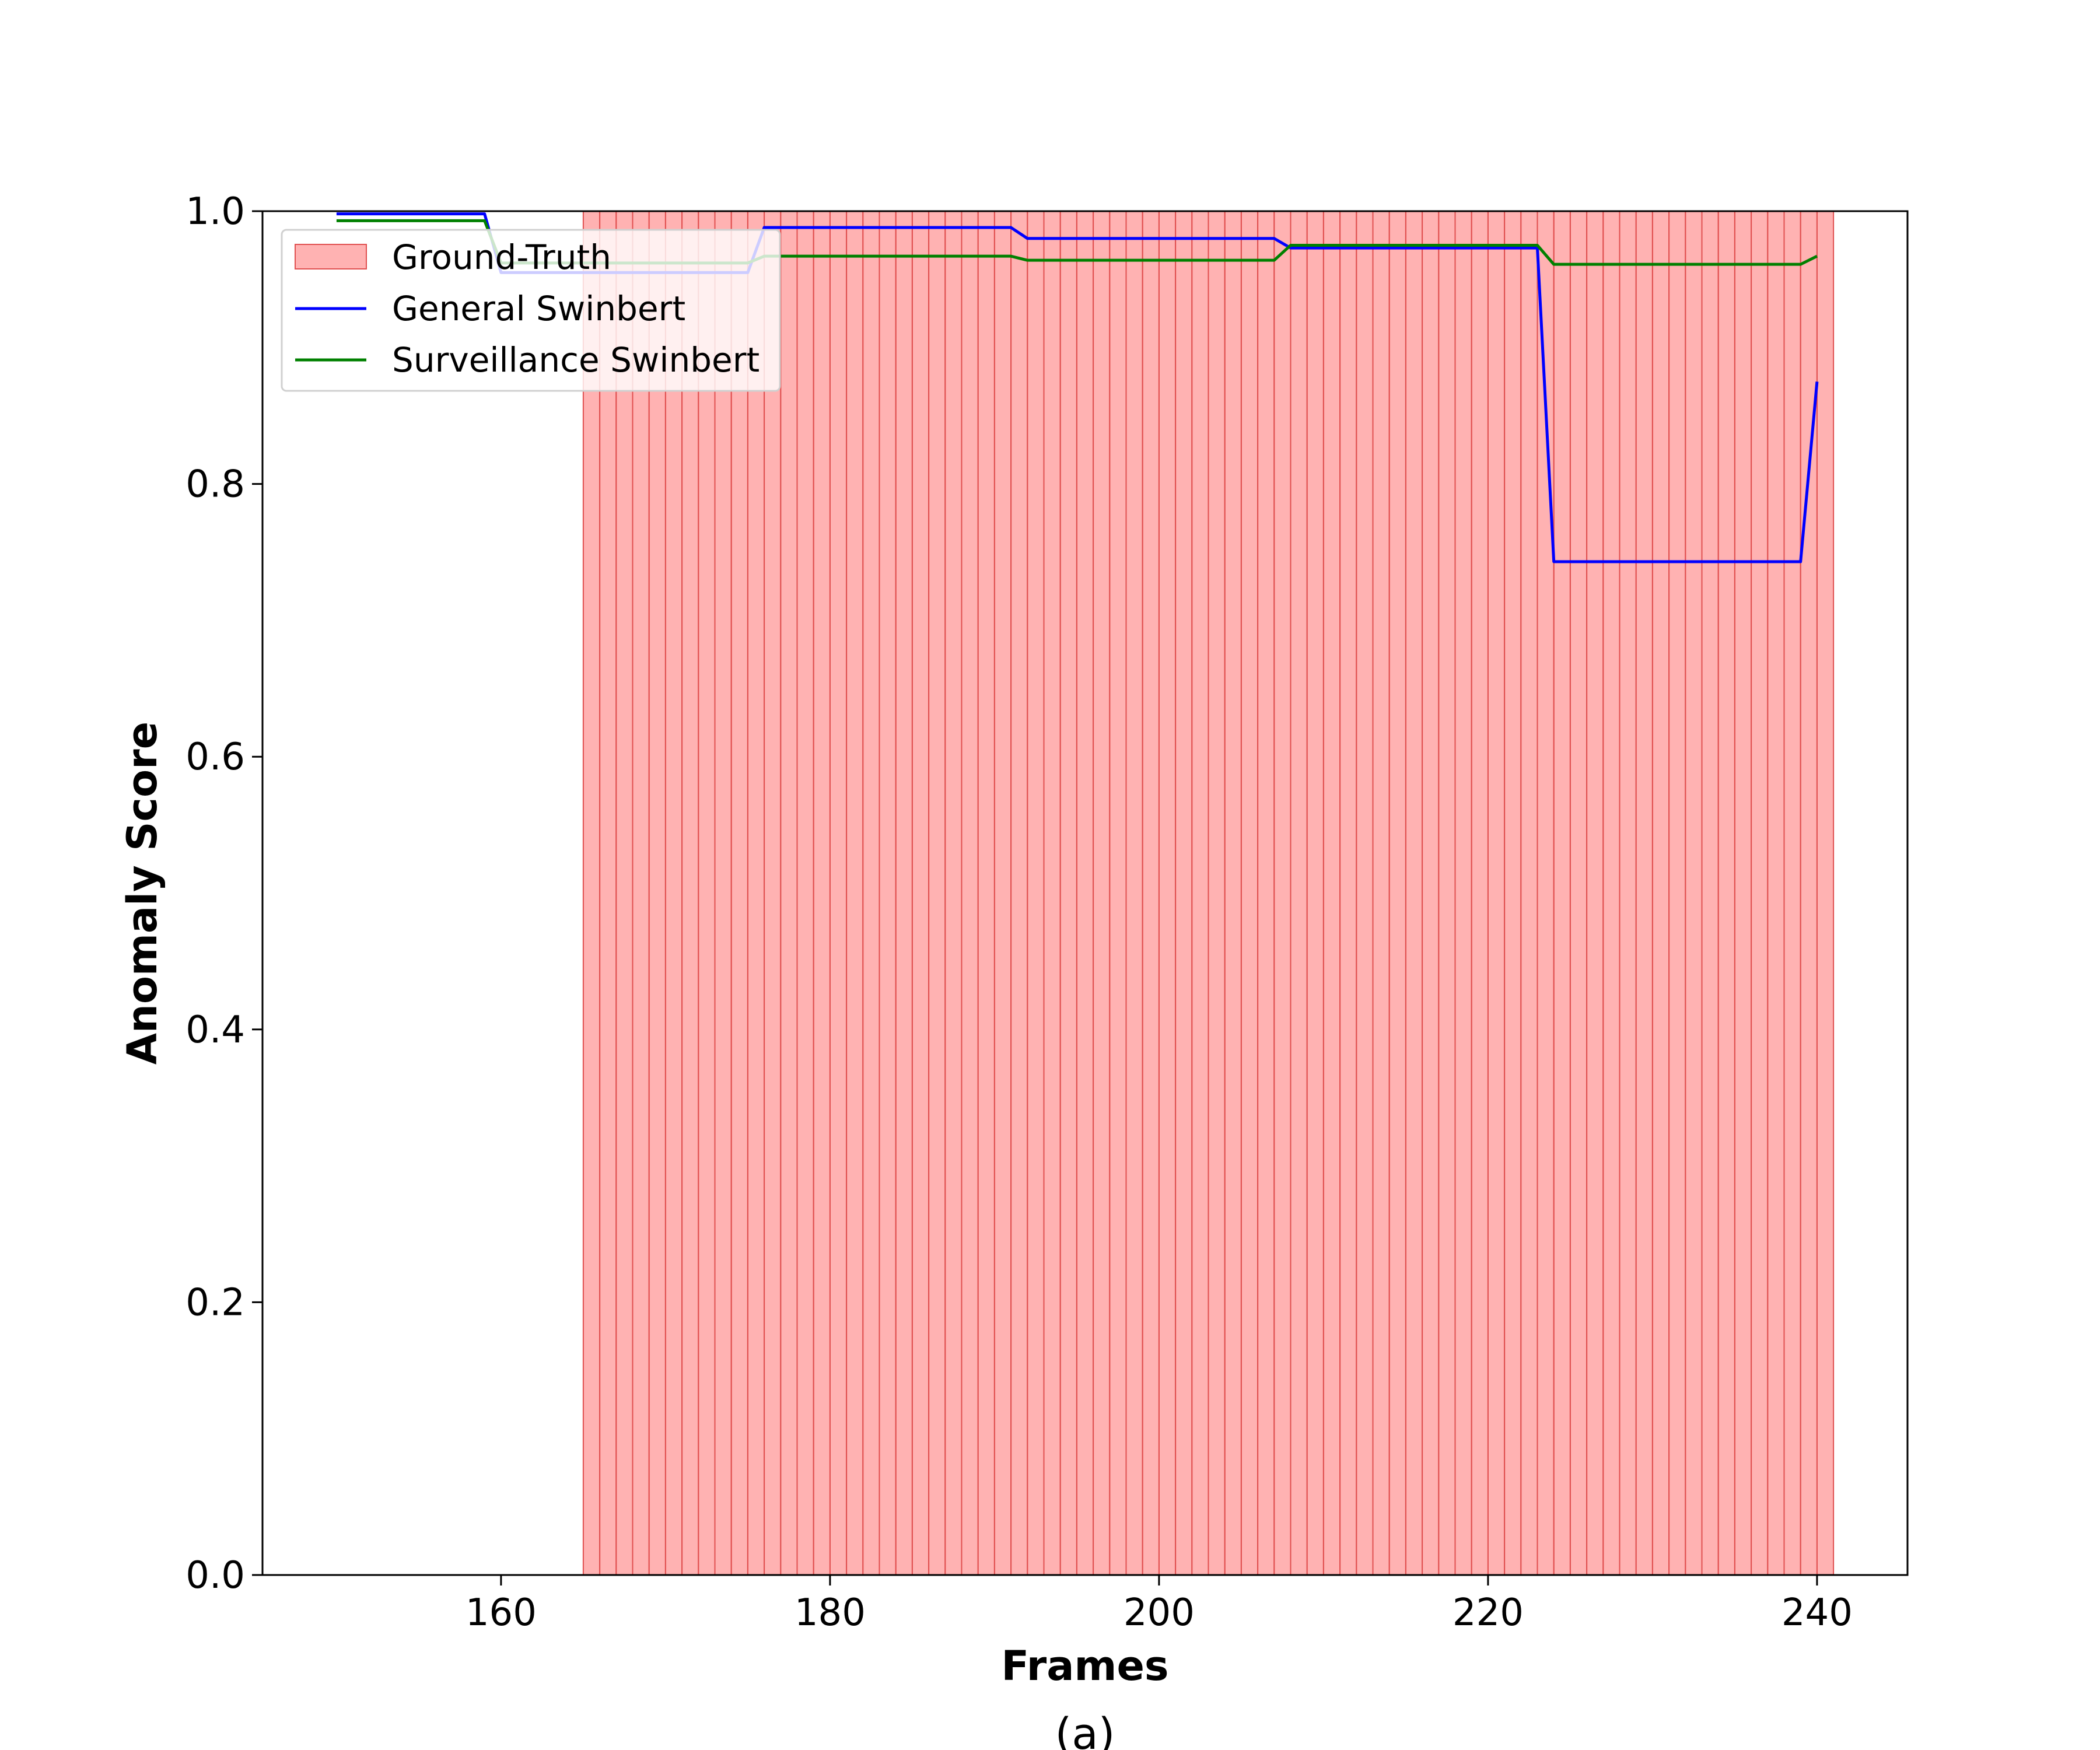 The image size is (2100, 1750). What do you see at coordinates (1159, 1612) in the screenshot?
I see `x-tick-label: 200` at bounding box center [1159, 1612].